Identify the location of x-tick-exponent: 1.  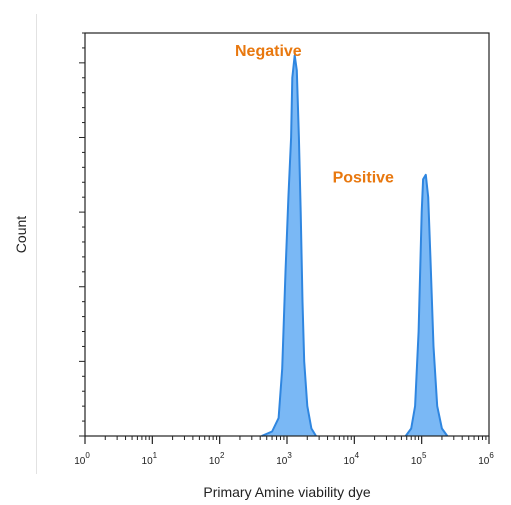
(155, 455).